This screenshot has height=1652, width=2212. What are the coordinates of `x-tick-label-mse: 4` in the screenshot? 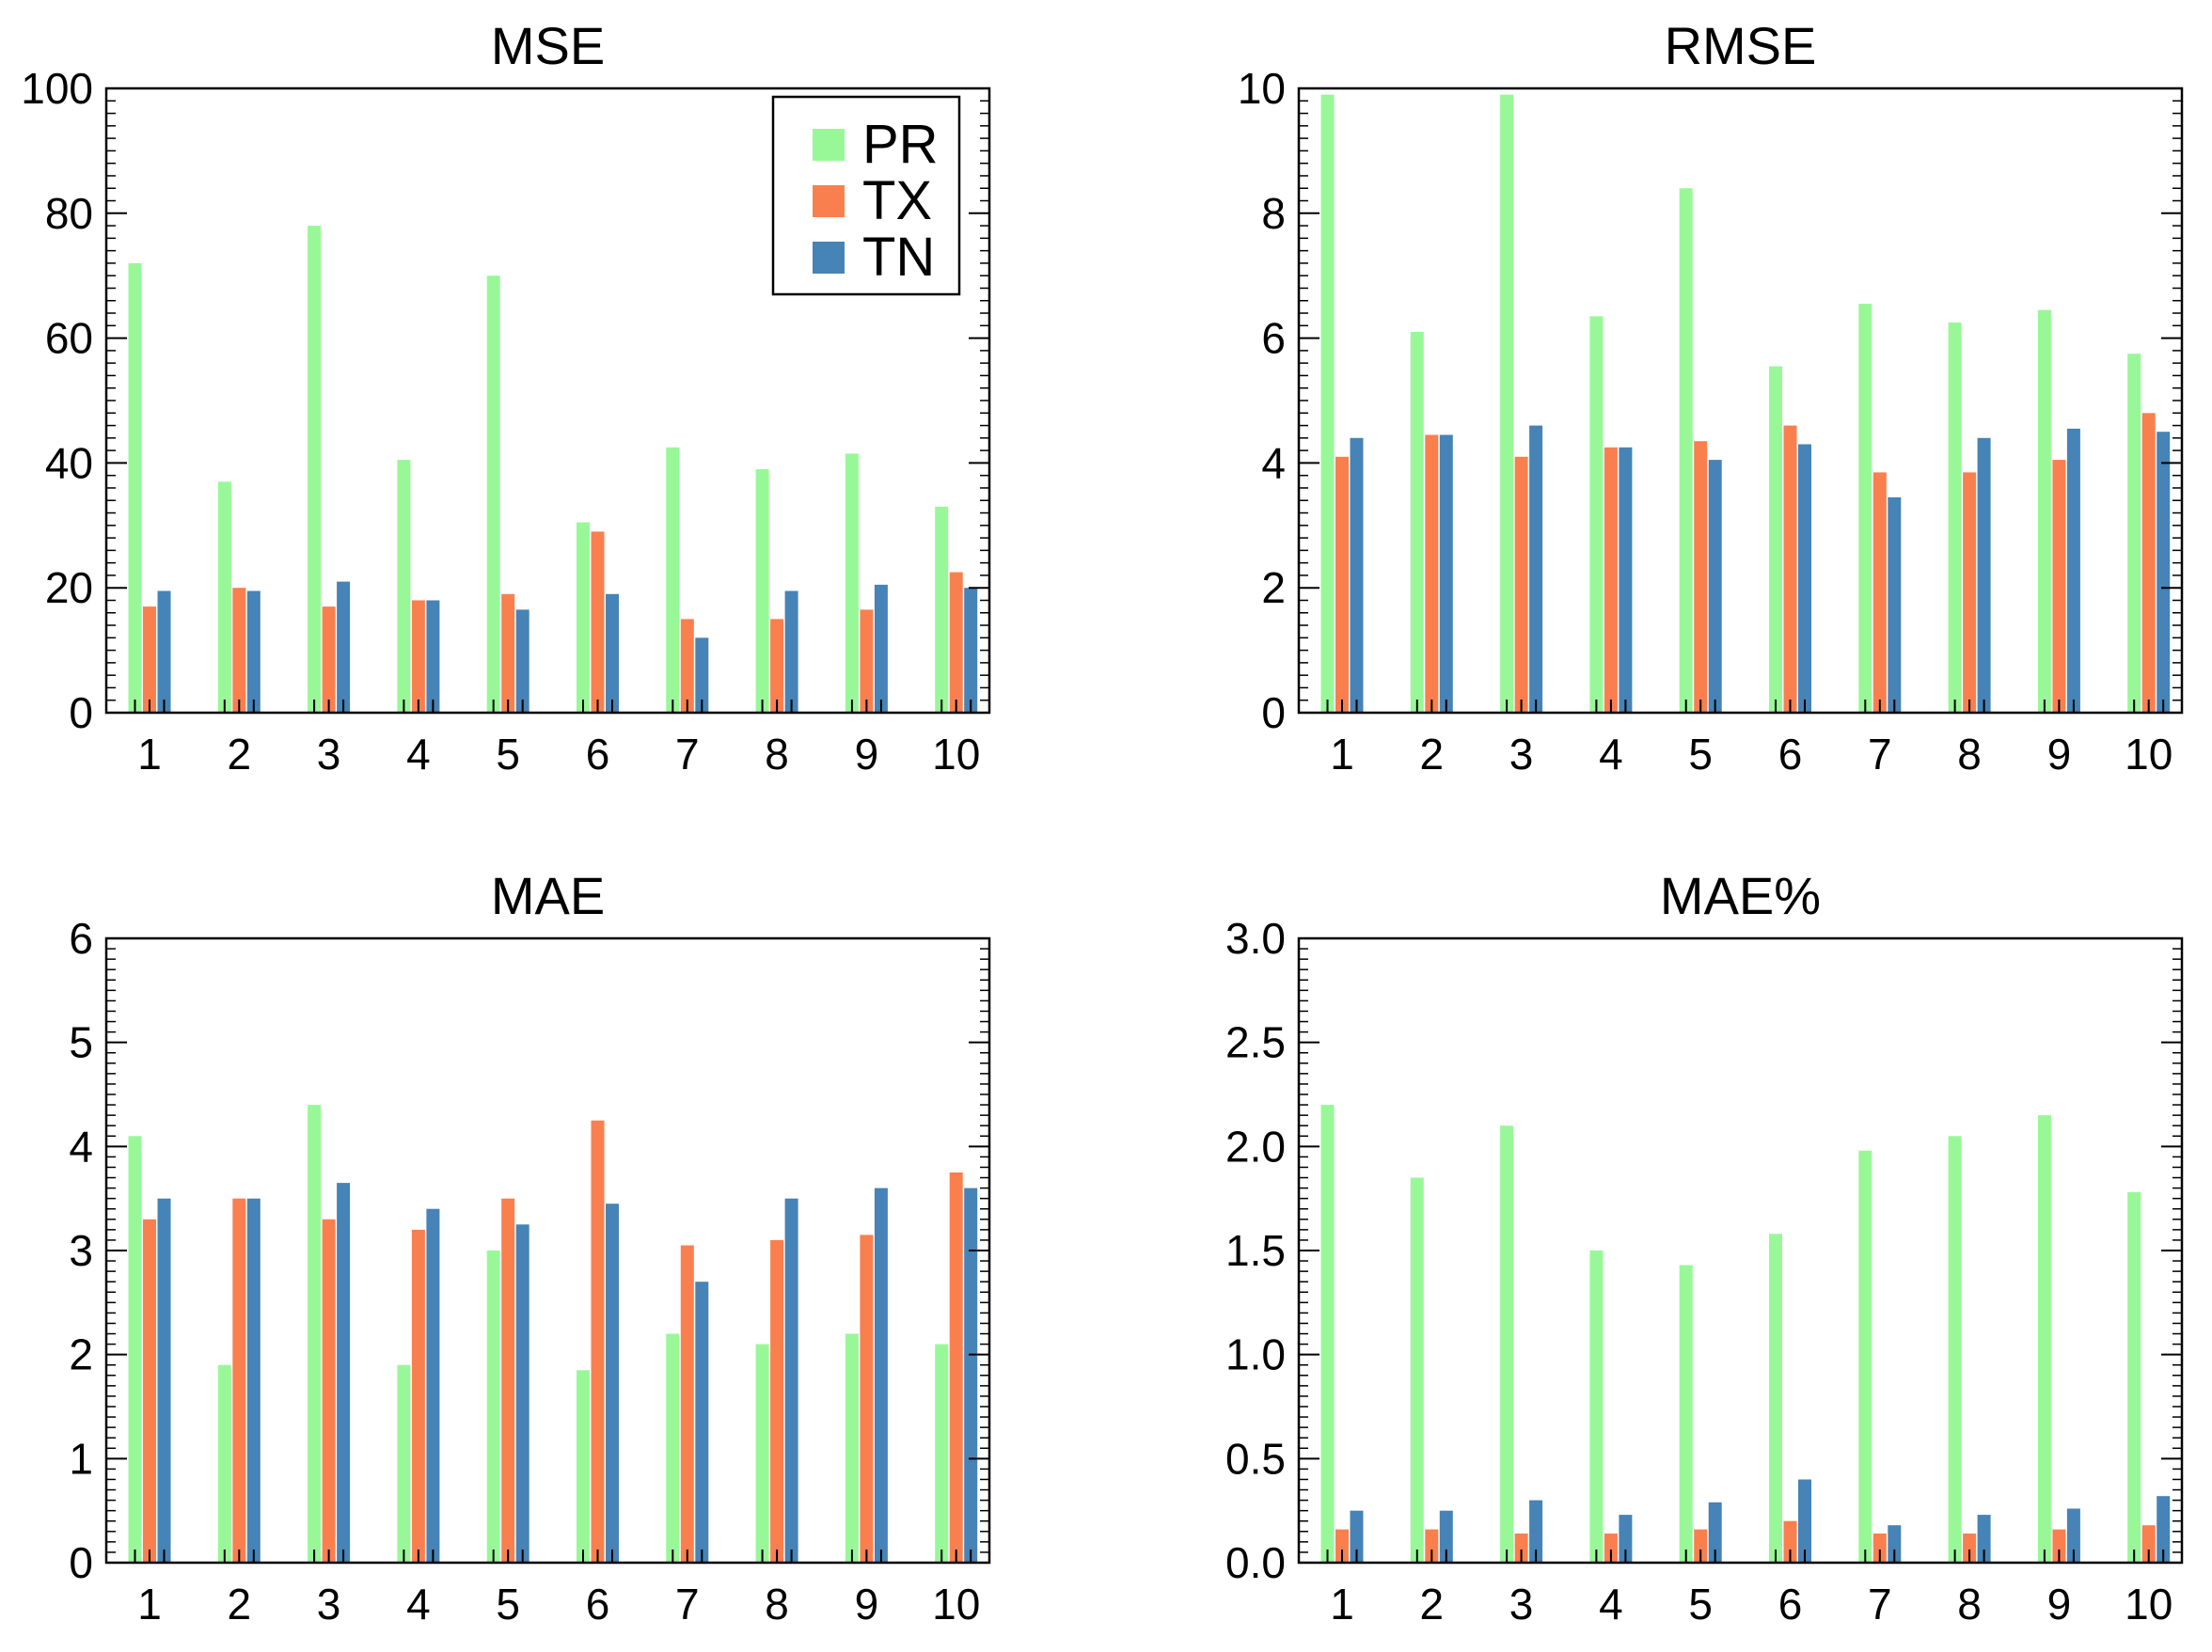 It's located at (418, 754).